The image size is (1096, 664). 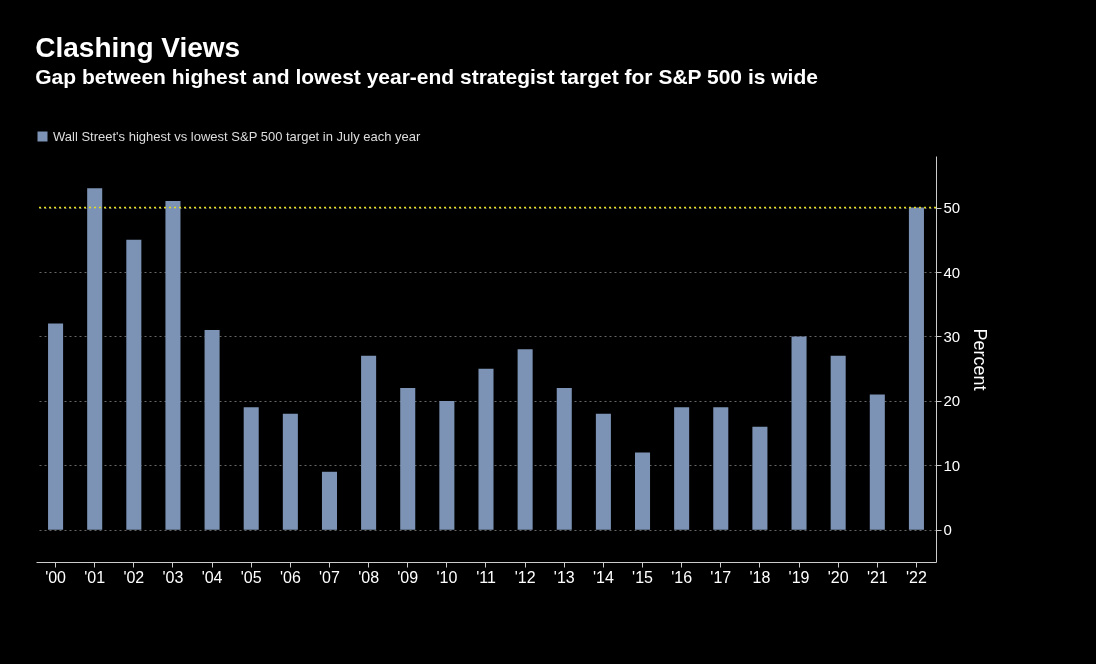 I want to click on y-tick-label: 10, so click(x=952, y=465).